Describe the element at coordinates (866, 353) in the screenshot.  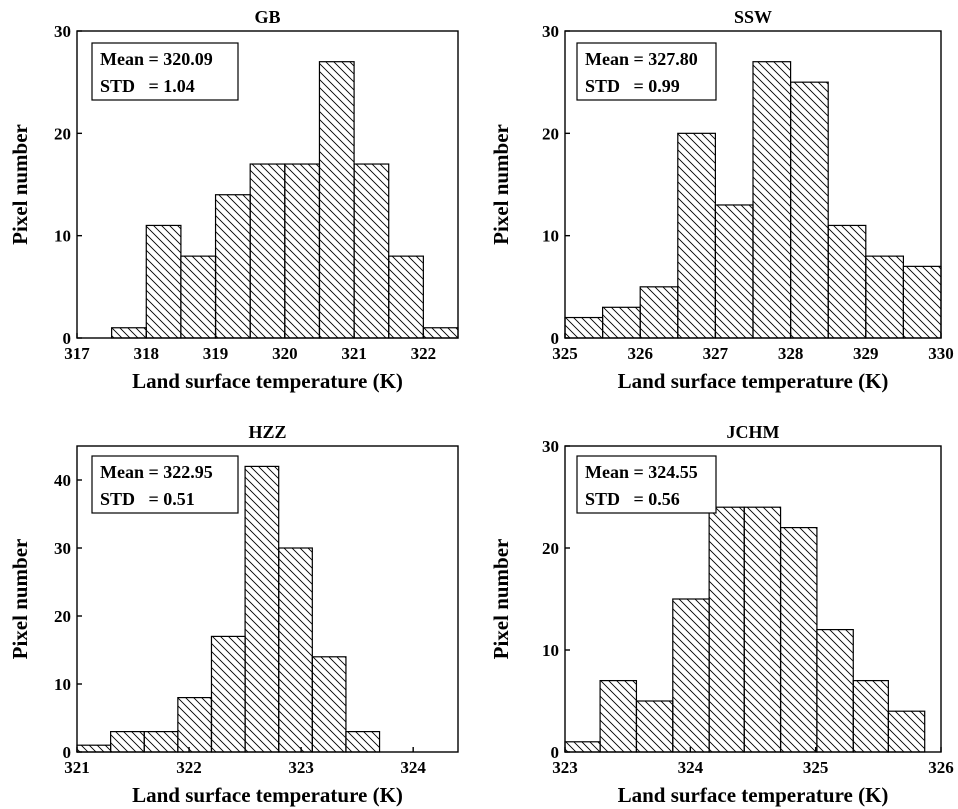
I see `x-tick-label: 329` at that location.